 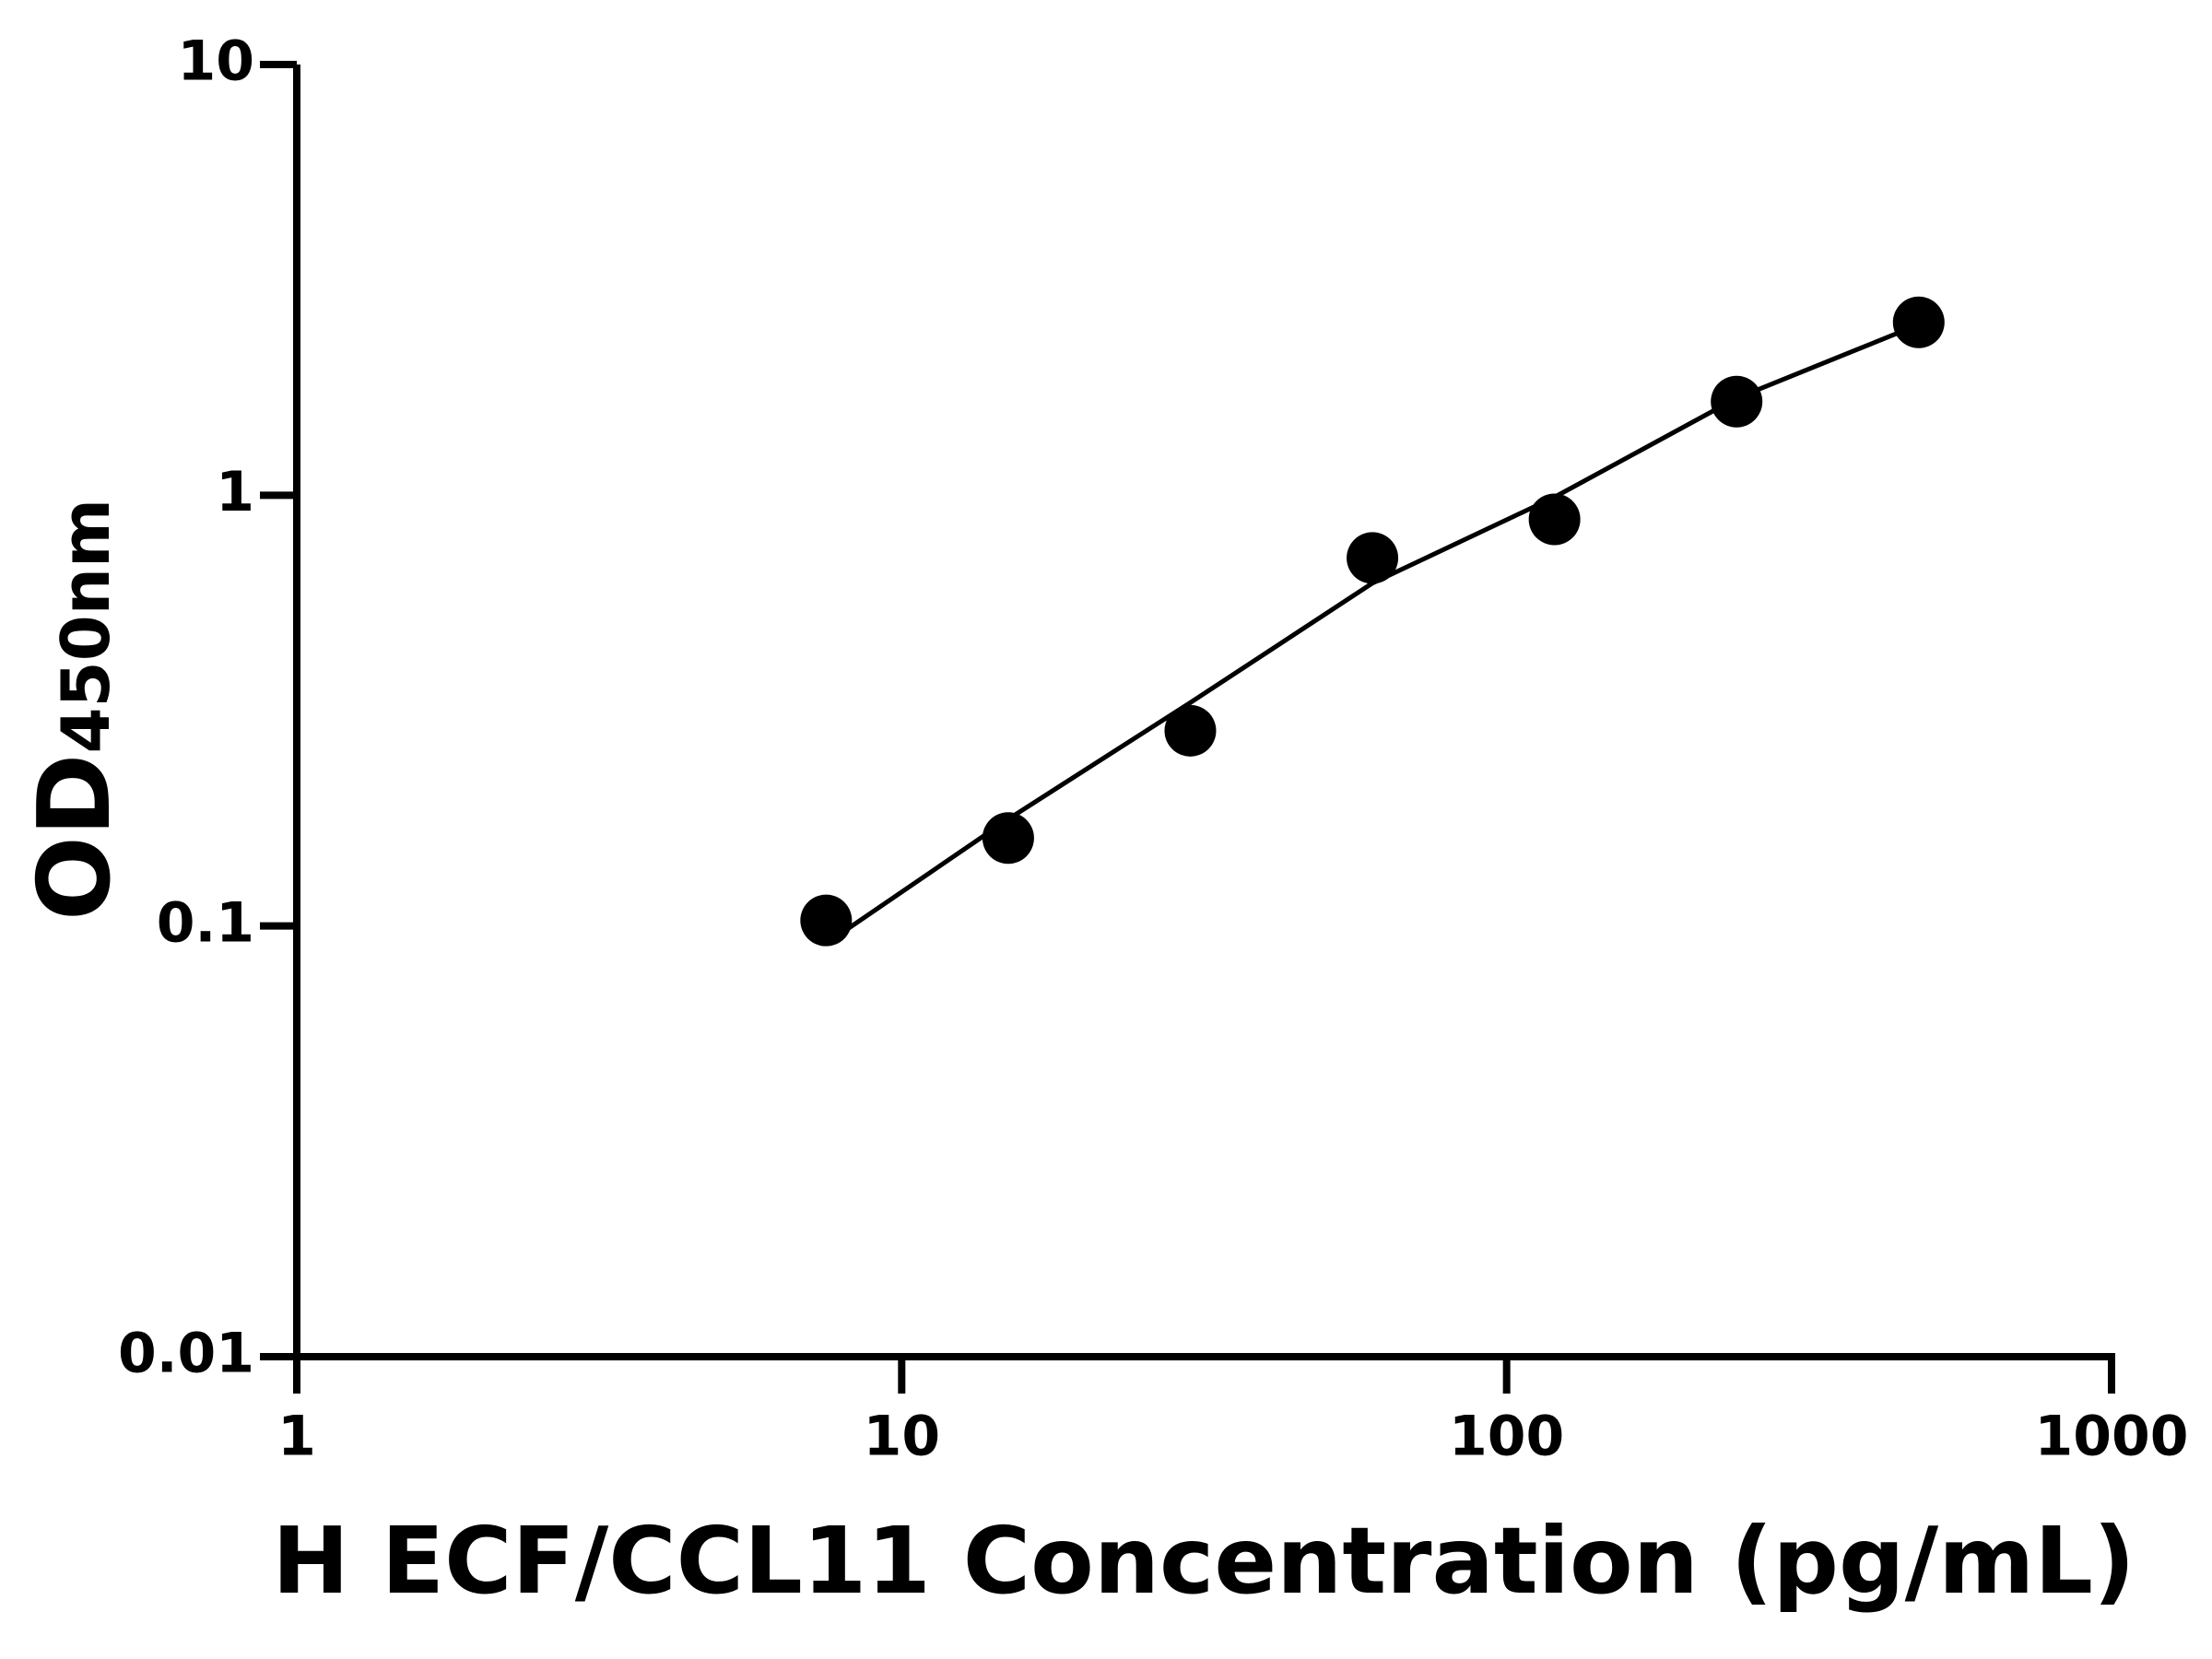 What do you see at coordinates (296, 1437) in the screenshot?
I see `x-tick-label: 1` at bounding box center [296, 1437].